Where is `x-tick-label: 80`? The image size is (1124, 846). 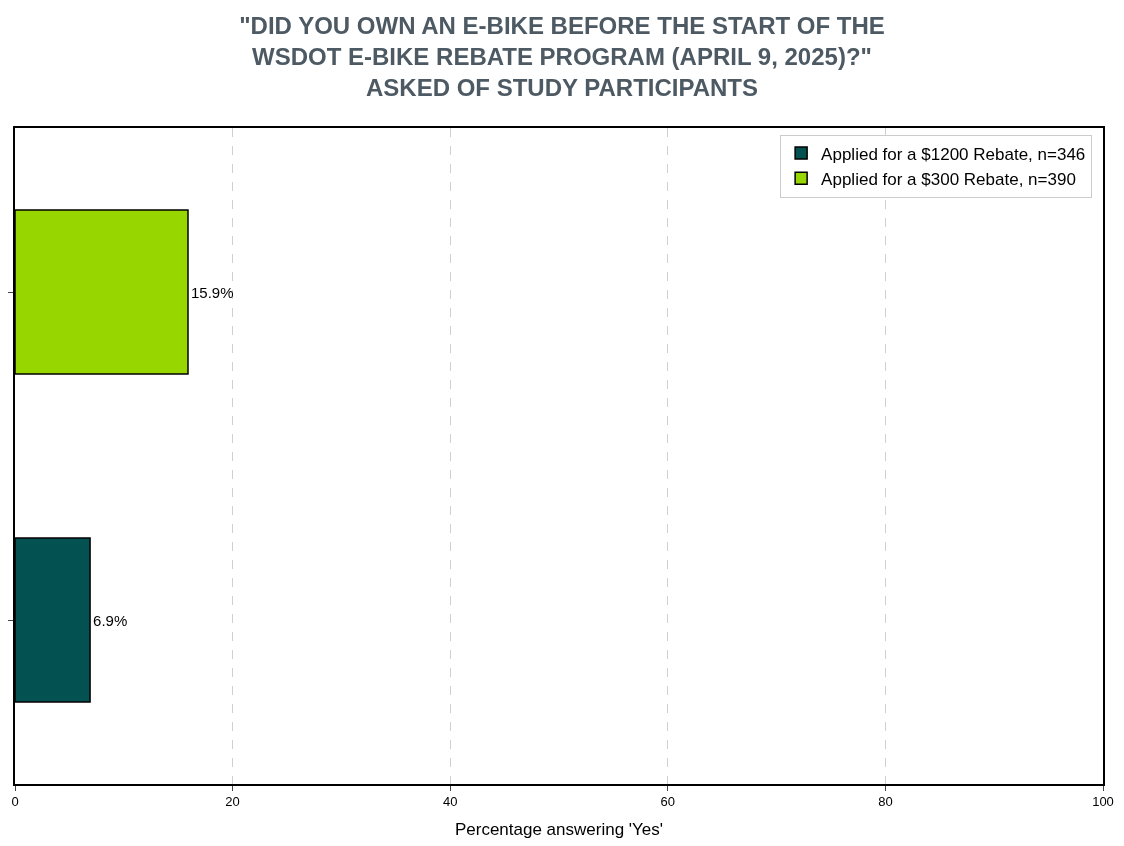
x-tick-label: 80 is located at coordinates (885, 802).